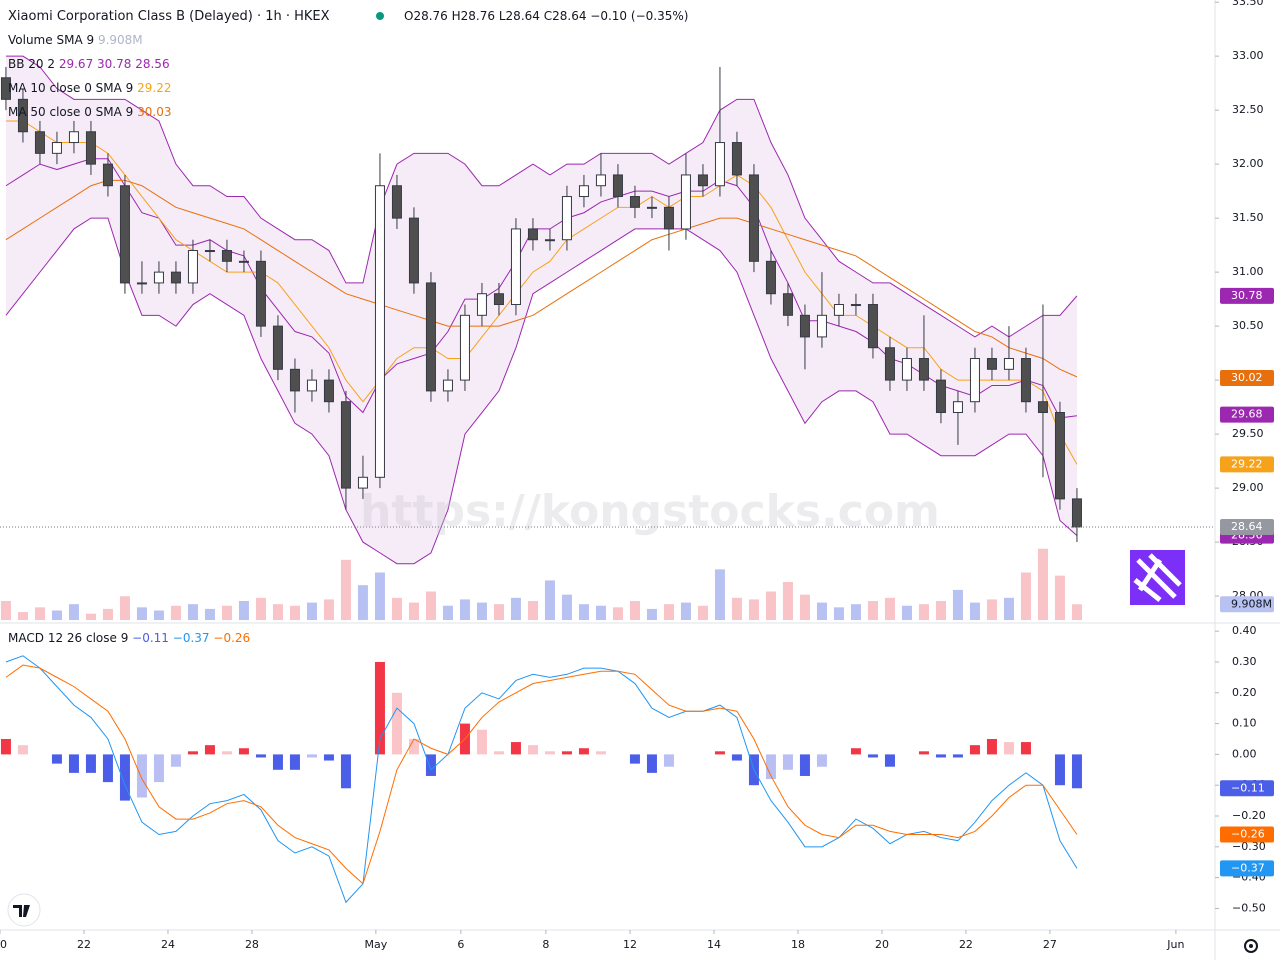  What do you see at coordinates (76, 64) in the screenshot?
I see `legend-value: 29.67` at bounding box center [76, 64].